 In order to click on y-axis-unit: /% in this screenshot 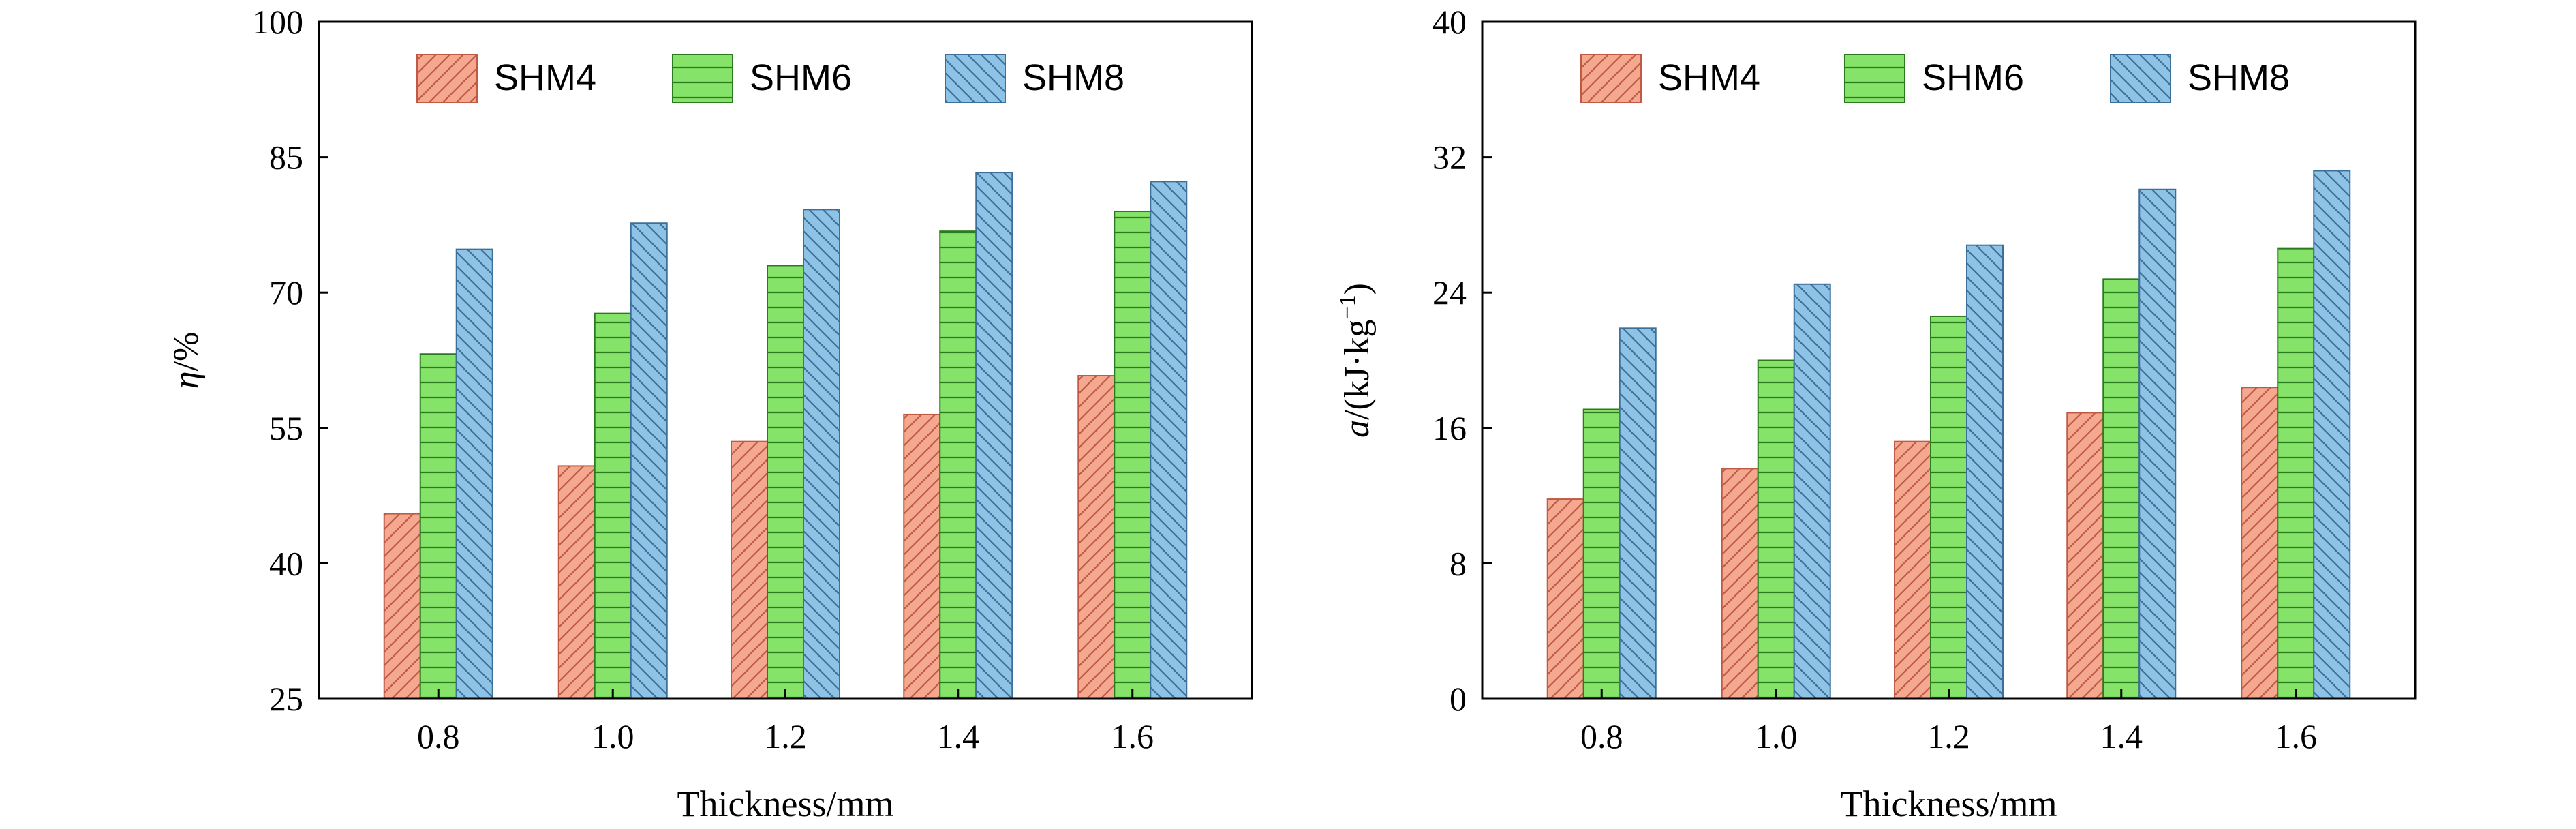, I will do `click(186, 352)`.